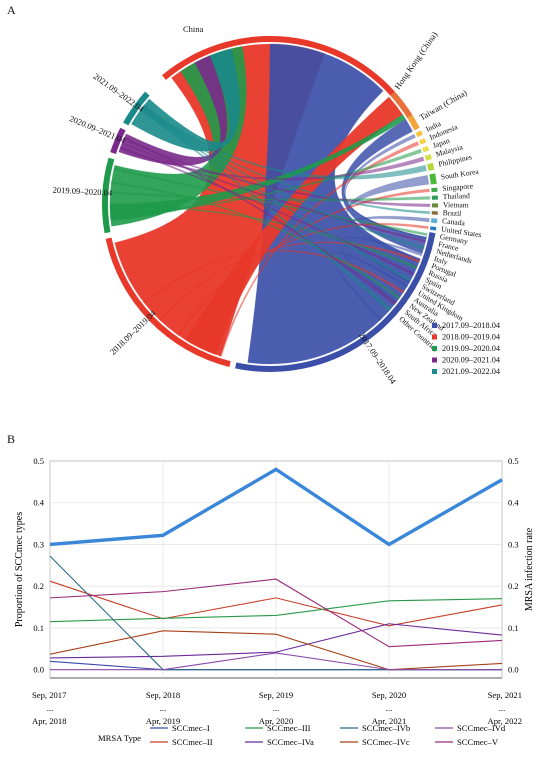 This screenshot has height=773, width=550. What do you see at coordinates (389, 695) in the screenshot?
I see `x-tick-3-top: Sep, 2020` at bounding box center [389, 695].